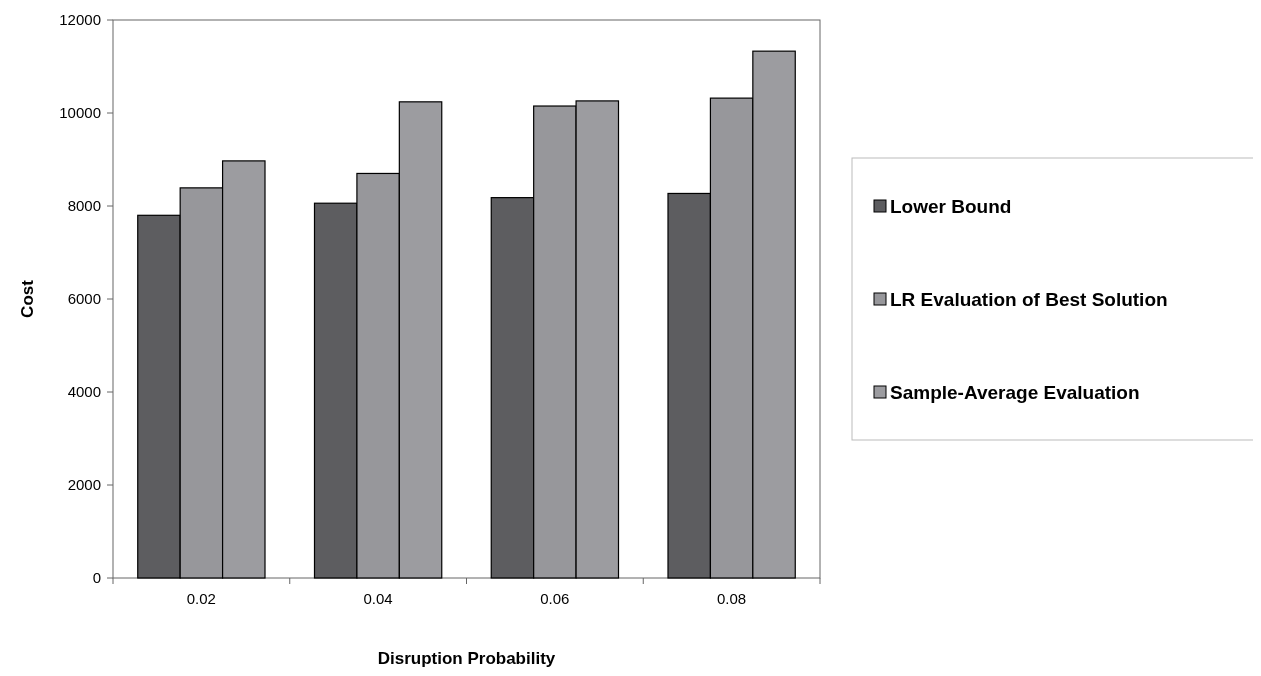 Image resolution: width=1261 pixels, height=676 pixels. Describe the element at coordinates (84, 485) in the screenshot. I see `y-tick-label: 2000` at that location.